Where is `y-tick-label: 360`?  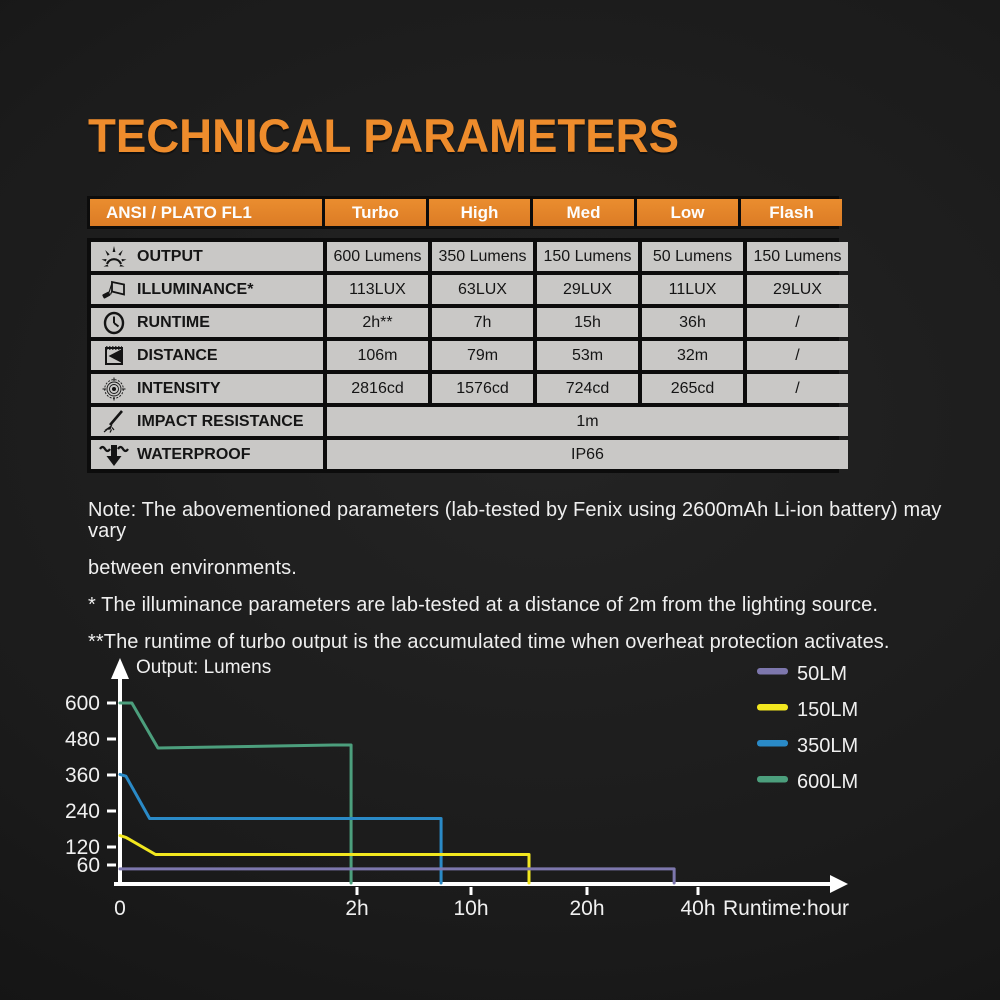 y-tick-label: 360 is located at coordinates (82, 775).